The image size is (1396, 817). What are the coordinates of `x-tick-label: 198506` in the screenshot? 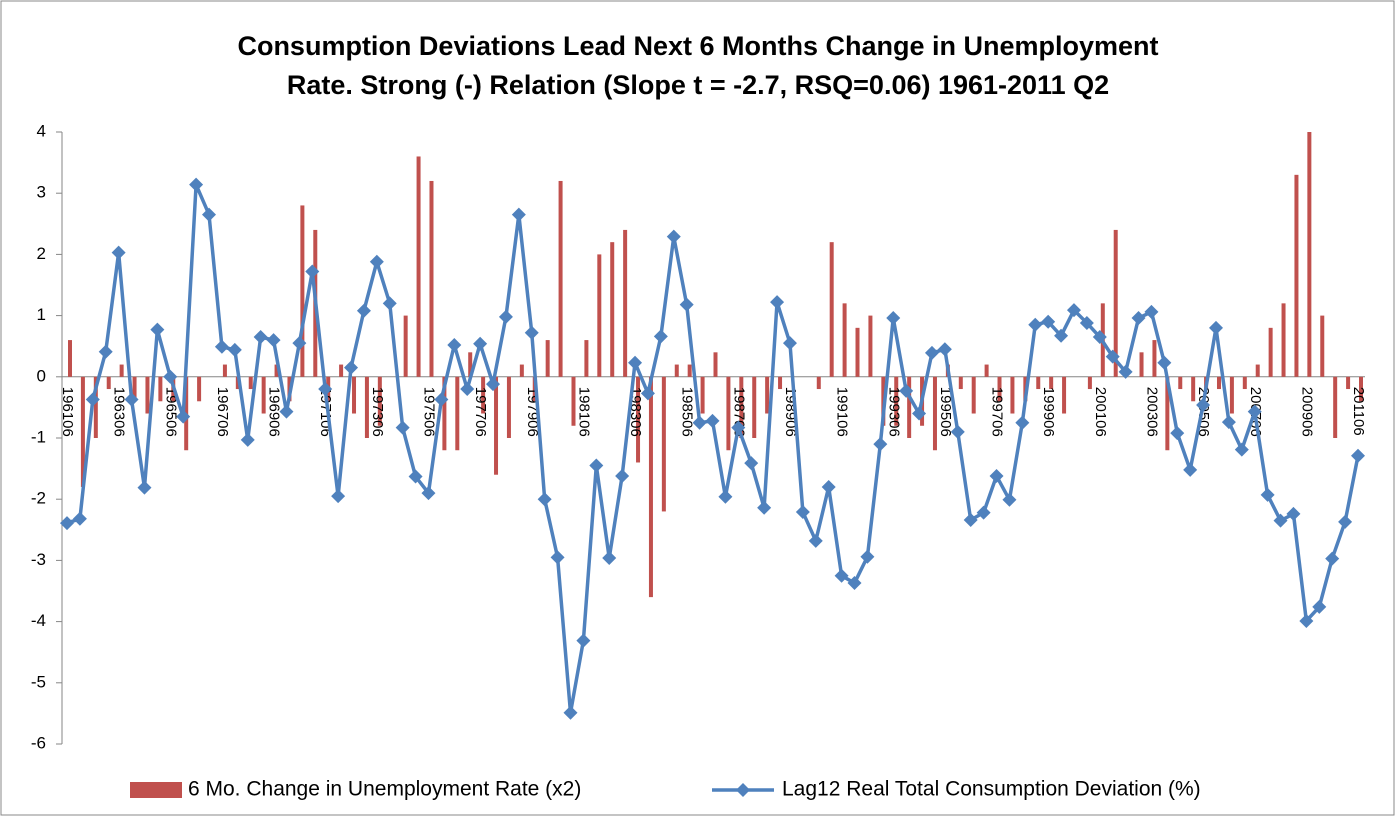 It's located at (687, 412).